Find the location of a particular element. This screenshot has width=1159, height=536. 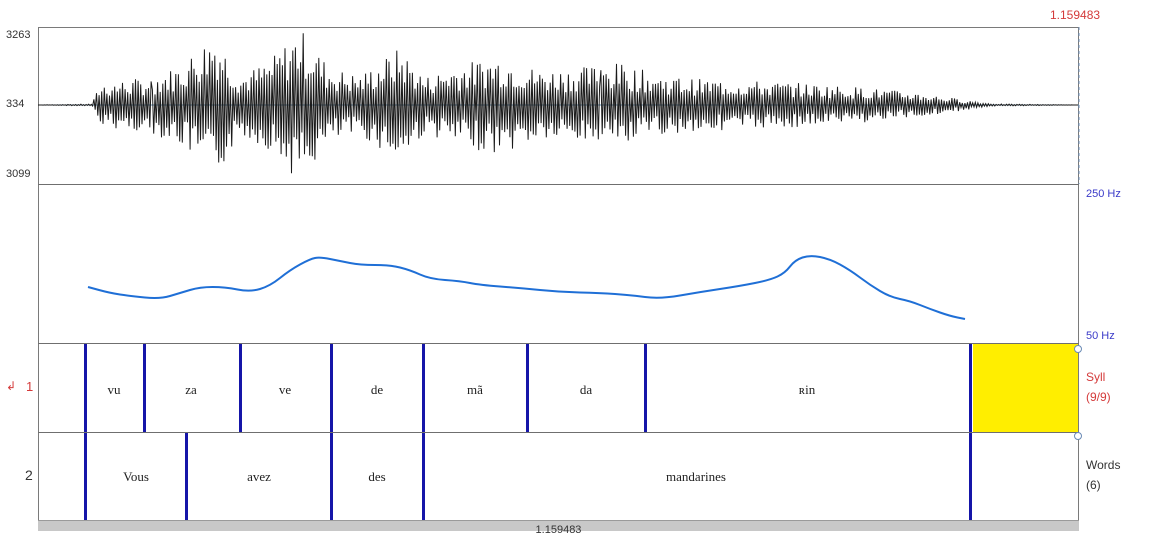

tier-1-interval-text: ʀin is located at coordinates (807, 389).